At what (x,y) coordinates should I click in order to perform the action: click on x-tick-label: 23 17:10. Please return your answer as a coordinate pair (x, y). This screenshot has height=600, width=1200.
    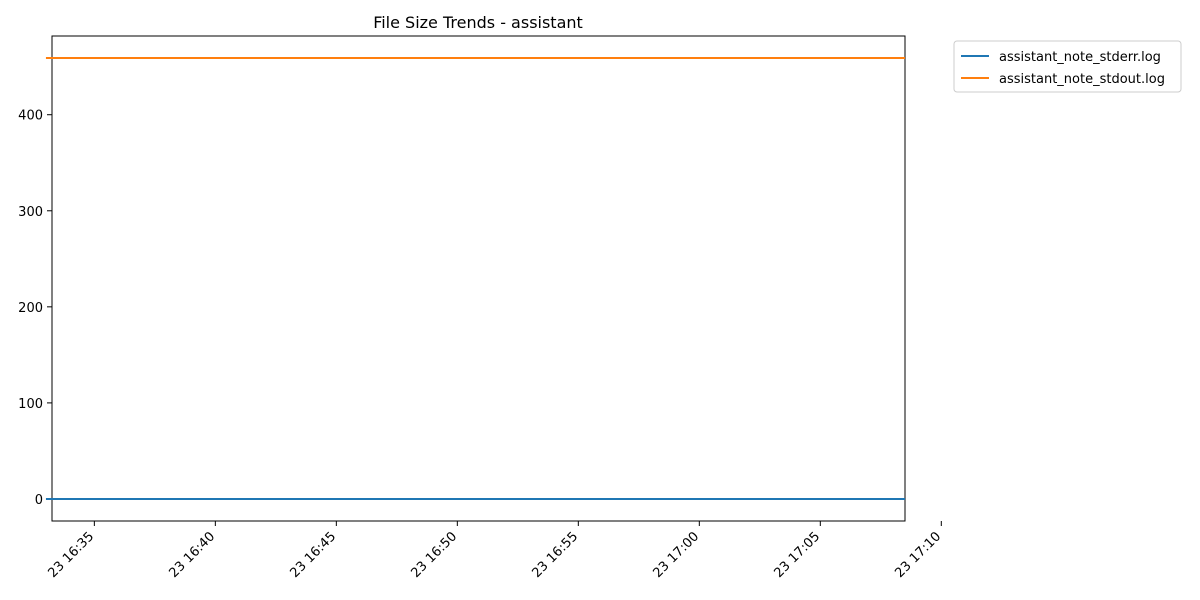
    Looking at the image, I should click on (918, 555).